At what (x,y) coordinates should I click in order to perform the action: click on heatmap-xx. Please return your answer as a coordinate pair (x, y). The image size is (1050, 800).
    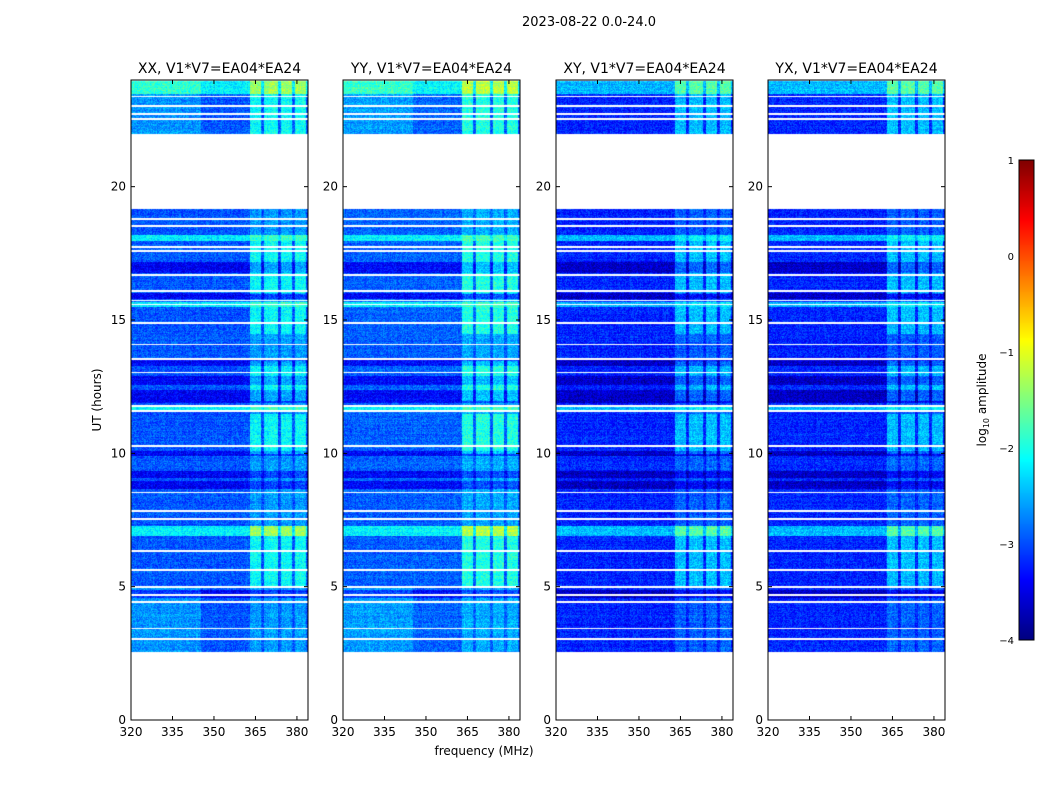
    Looking at the image, I should click on (219, 400).